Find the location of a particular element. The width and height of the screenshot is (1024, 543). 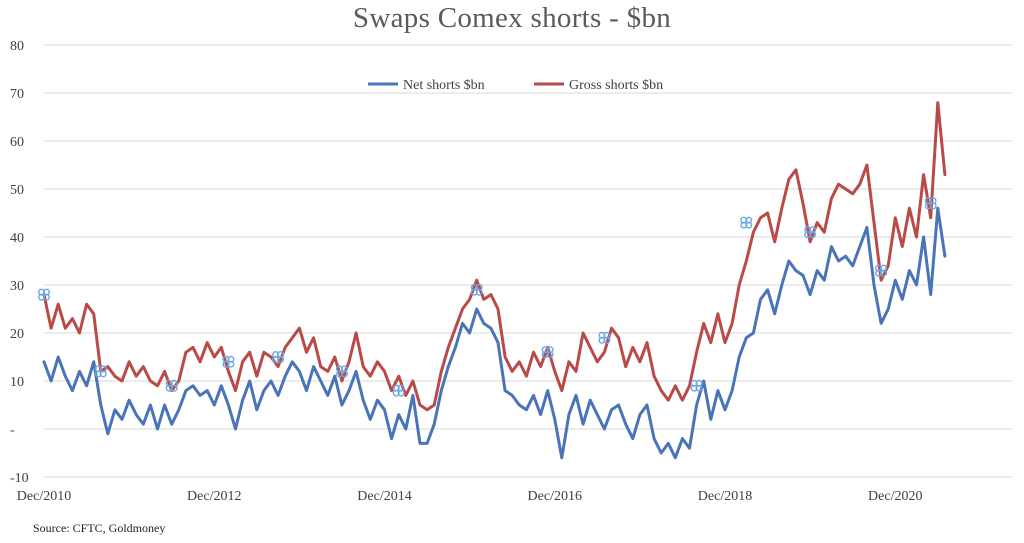

source-note: Source: CFTC, Goldmoney is located at coordinates (99, 528).